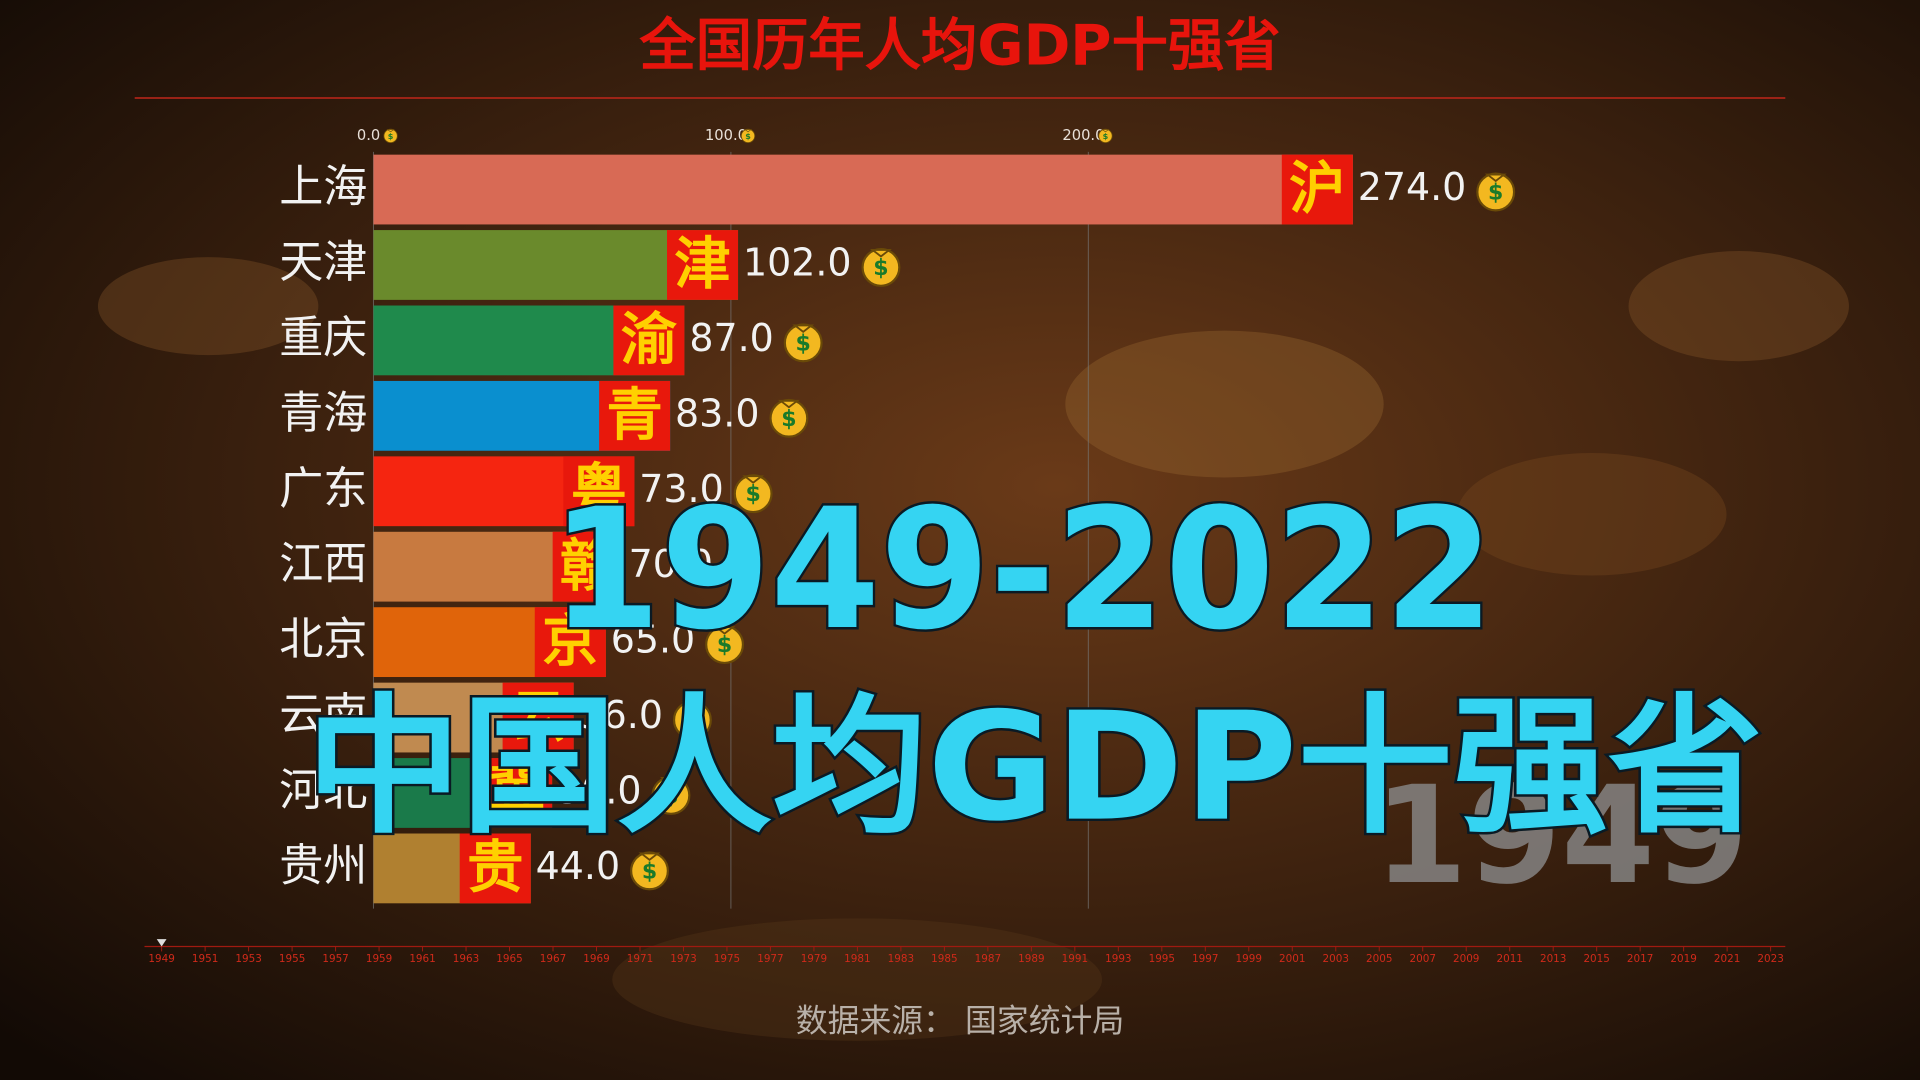 This screenshot has height=1080, width=1920. I want to click on timeline-label: 1977, so click(770, 959).